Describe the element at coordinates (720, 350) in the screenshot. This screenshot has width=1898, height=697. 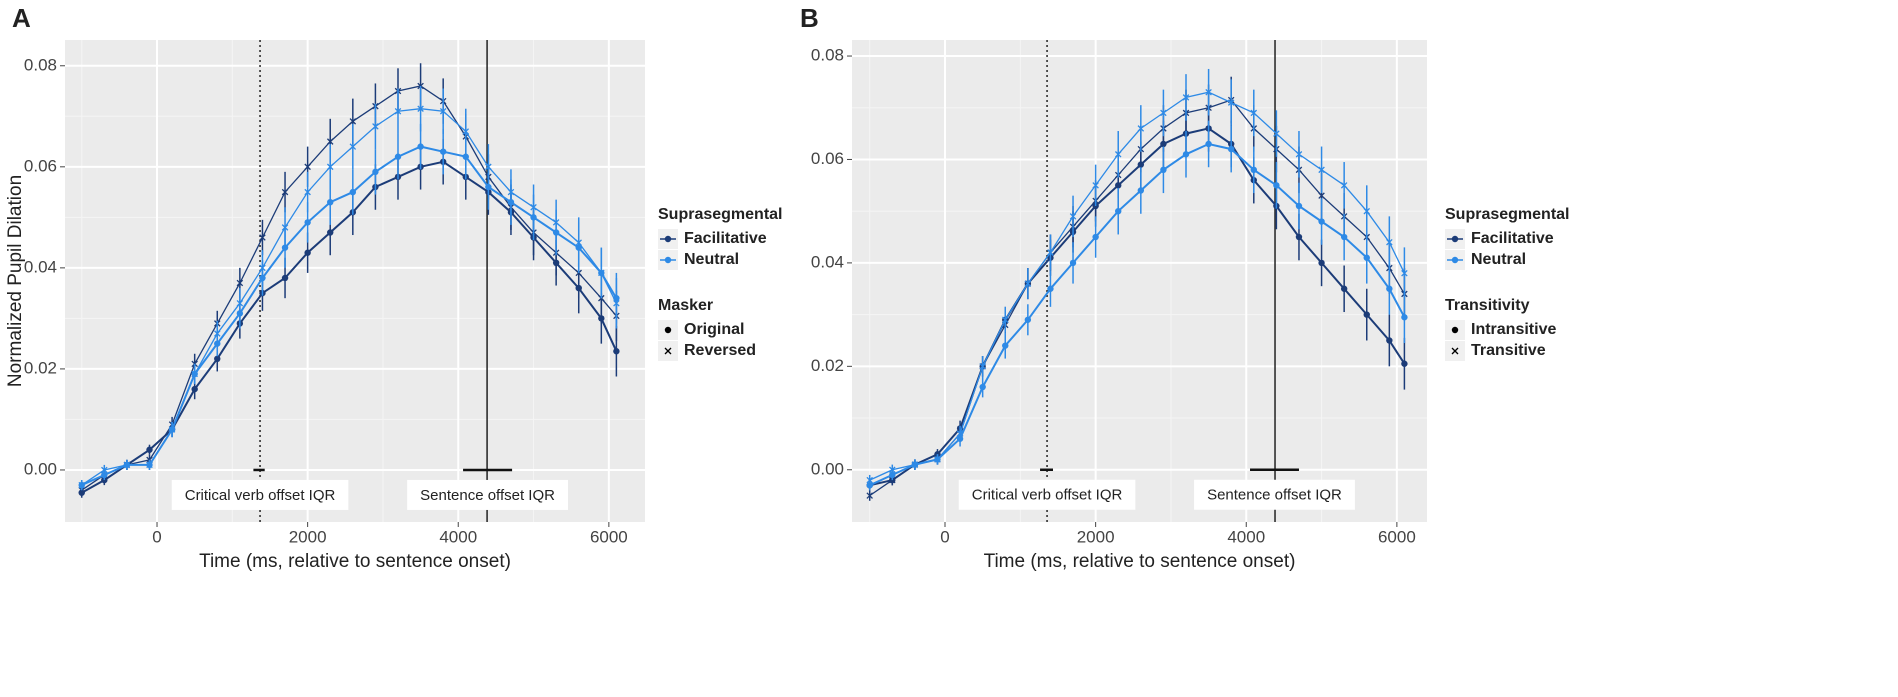
I see `legend-label: Reversed` at that location.